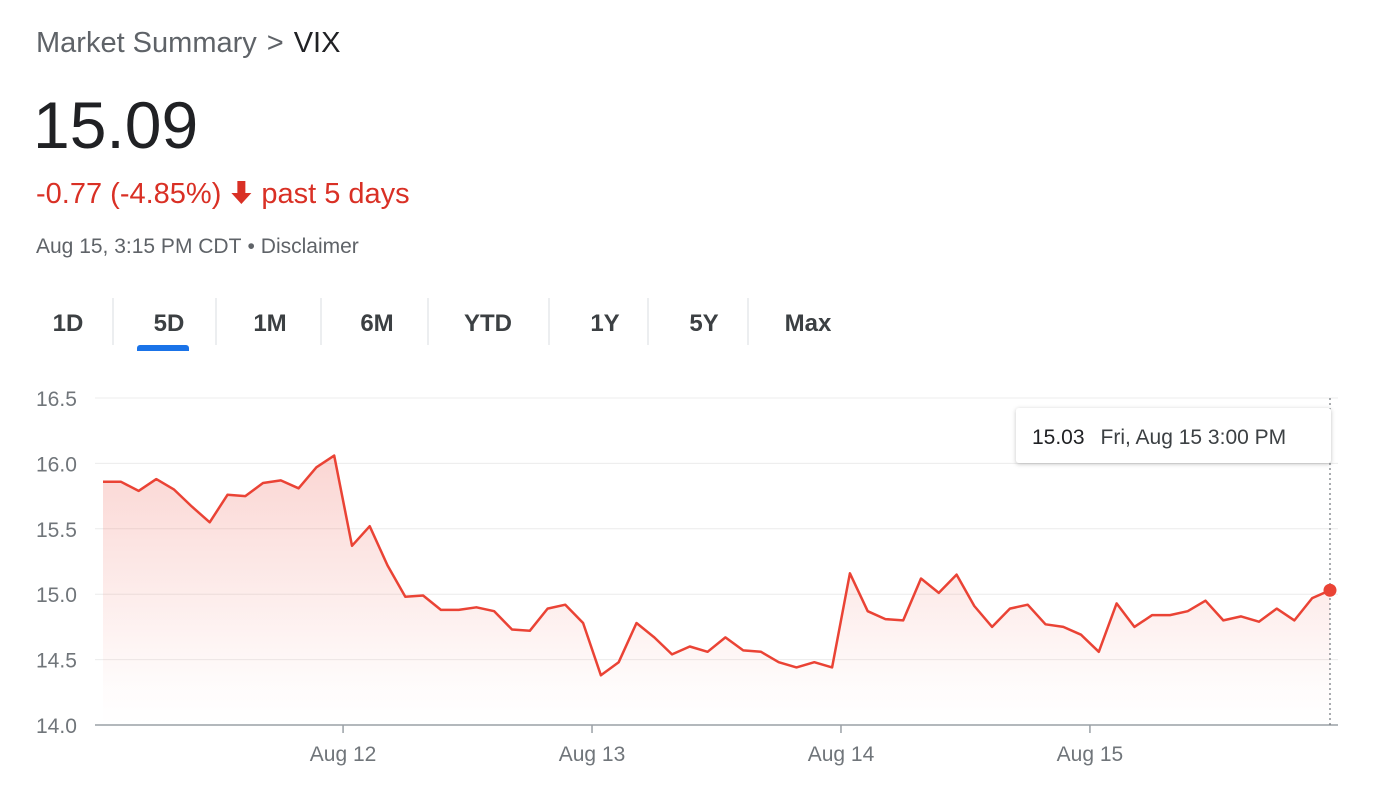  What do you see at coordinates (604, 323) in the screenshot?
I see `range-tab: 1Y` at bounding box center [604, 323].